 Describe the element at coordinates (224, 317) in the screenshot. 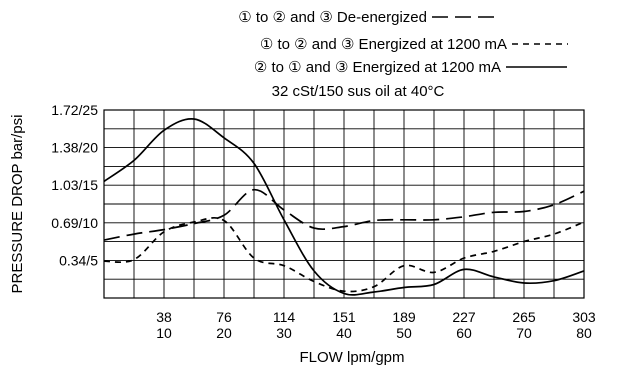

I see `x-tick-label-lpm: 76` at that location.